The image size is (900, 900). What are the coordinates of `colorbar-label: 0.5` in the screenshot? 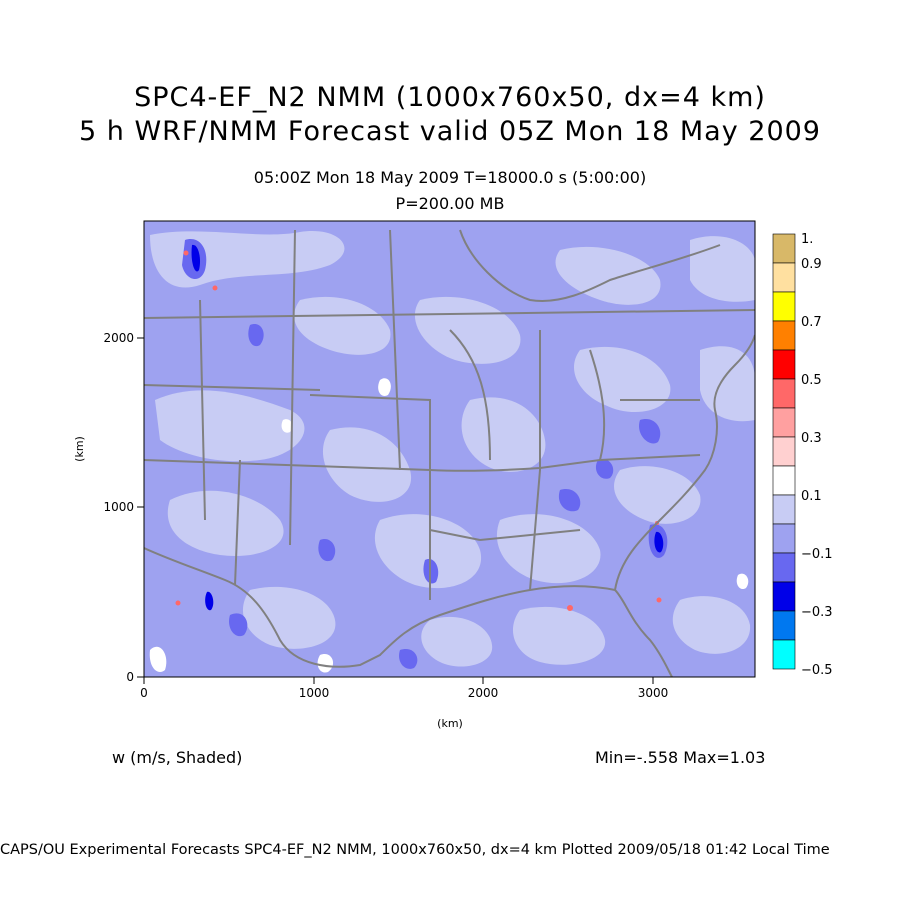 It's located at (811, 380).